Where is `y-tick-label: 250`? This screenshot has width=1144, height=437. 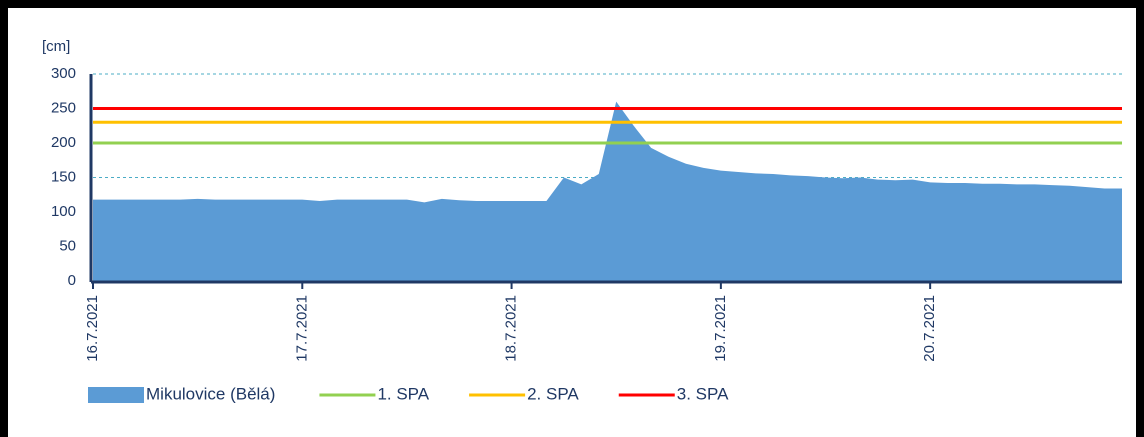
y-tick-label: 250 is located at coordinates (63, 107).